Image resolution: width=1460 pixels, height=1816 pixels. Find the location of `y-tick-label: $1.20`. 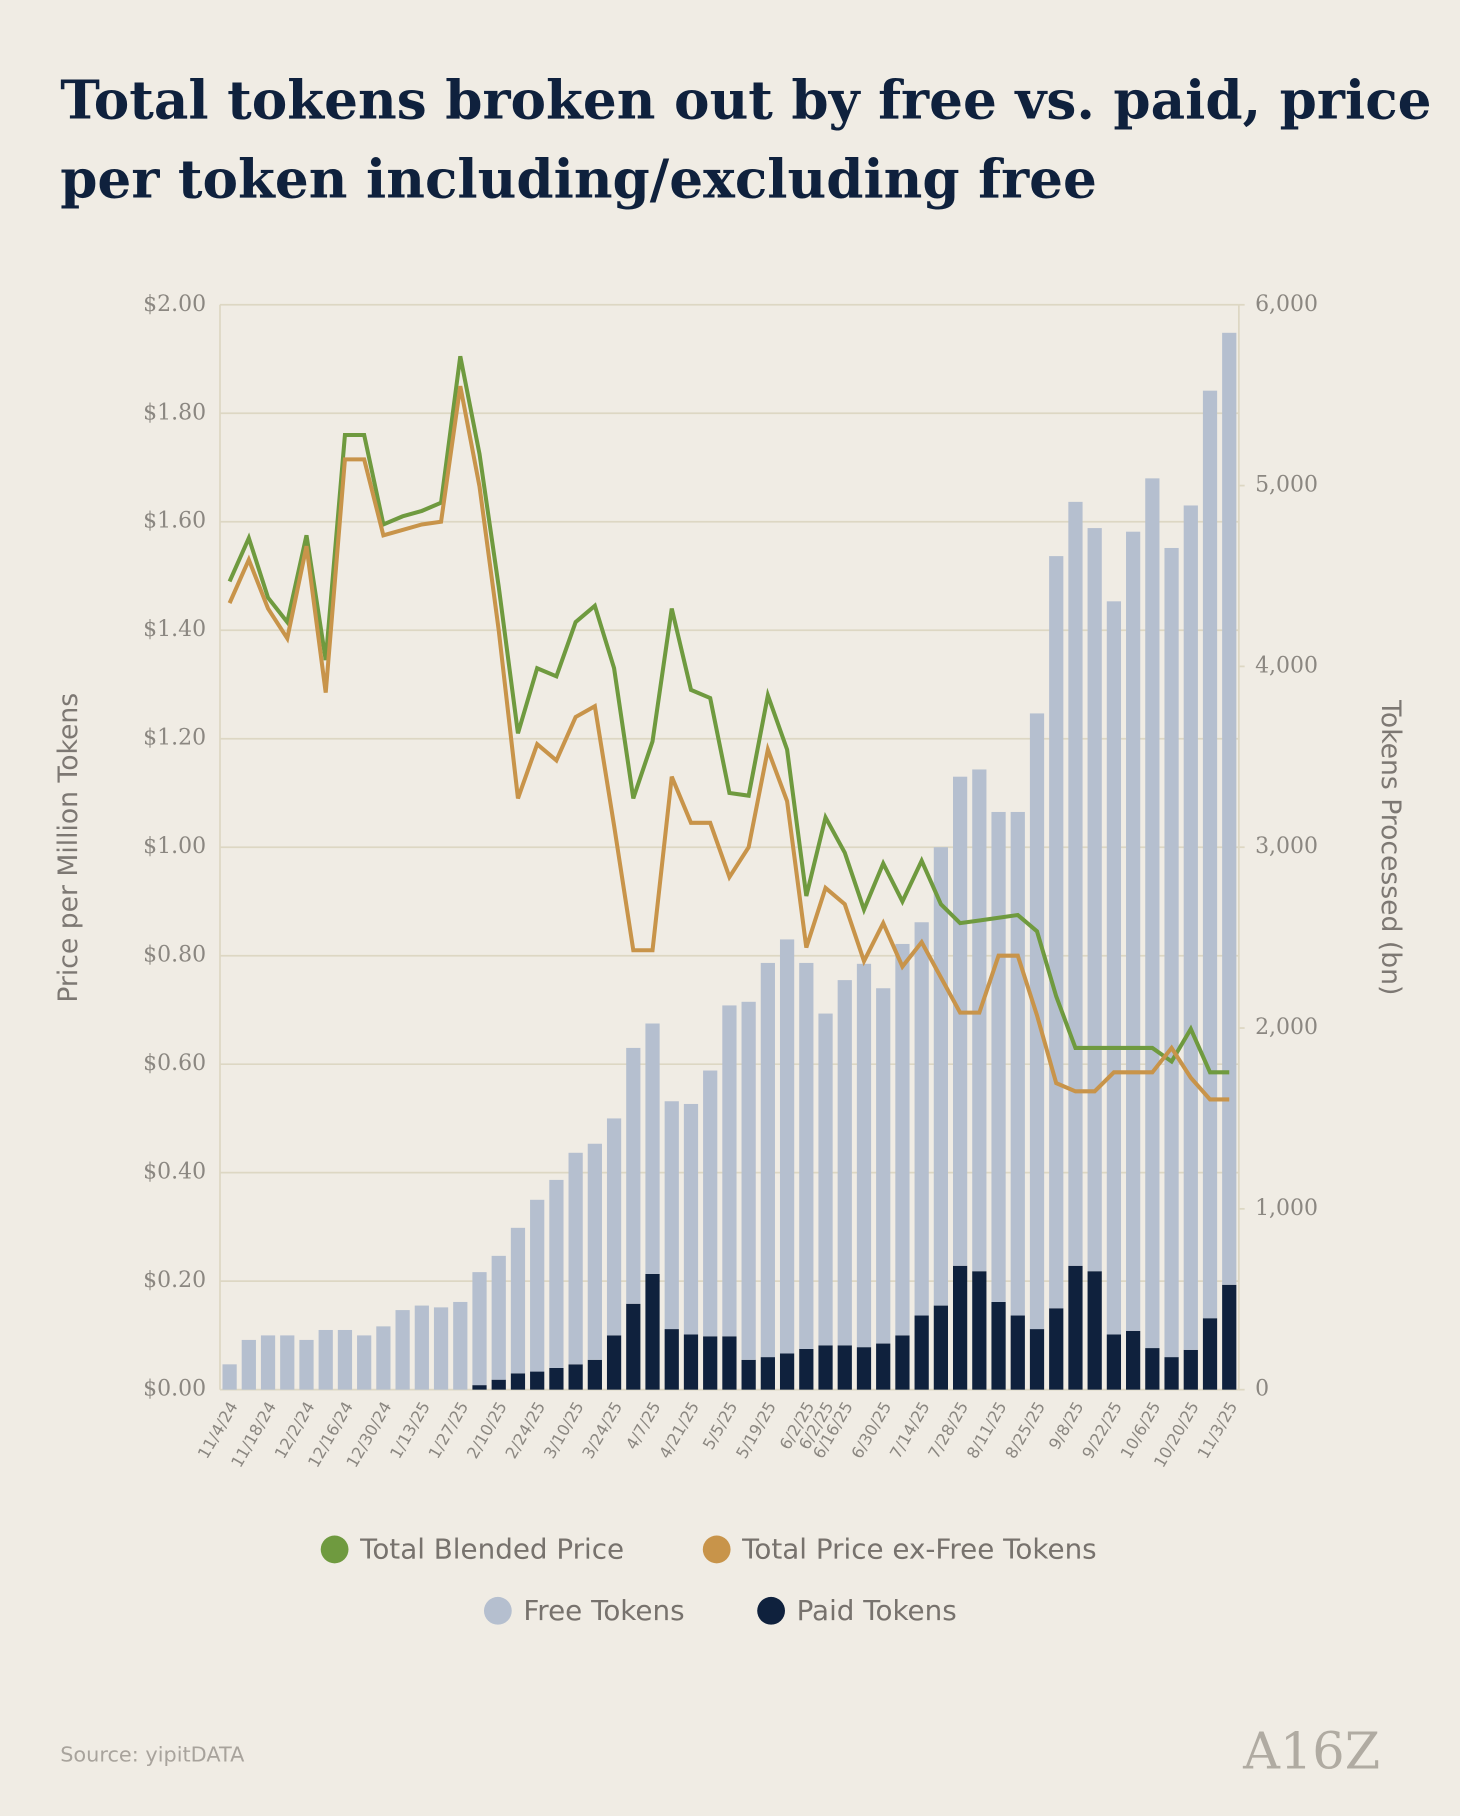

y-tick-label: $1.20 is located at coordinates (174, 738).